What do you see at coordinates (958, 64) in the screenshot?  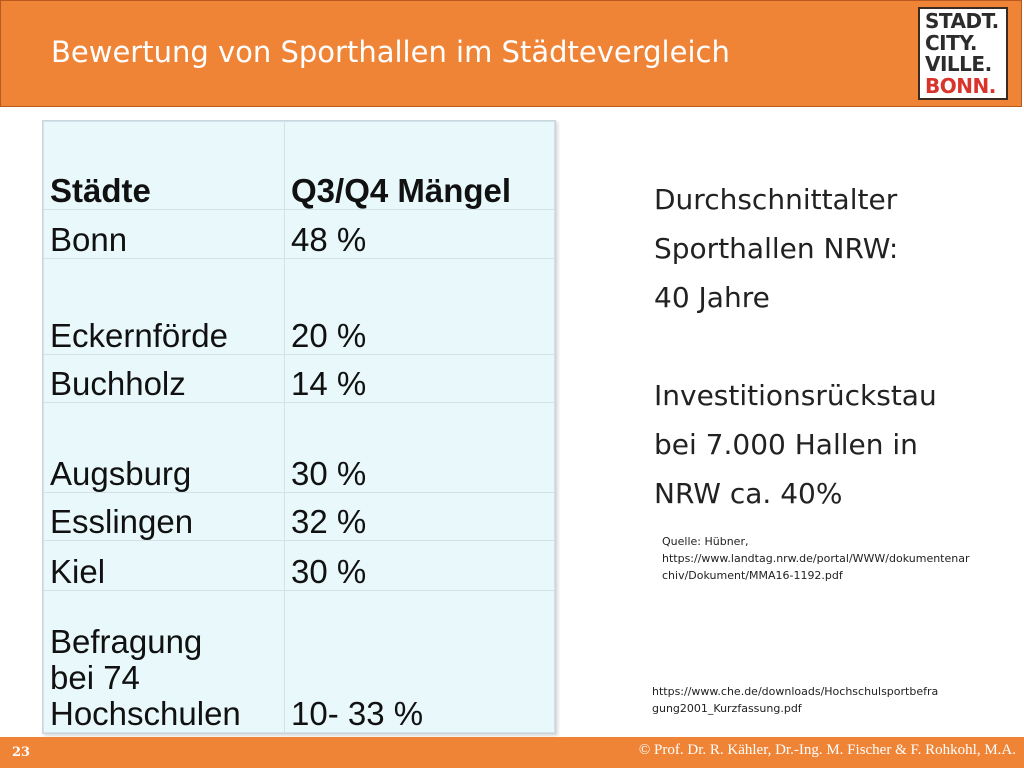 I see `logo-line-ville: VILLE.` at bounding box center [958, 64].